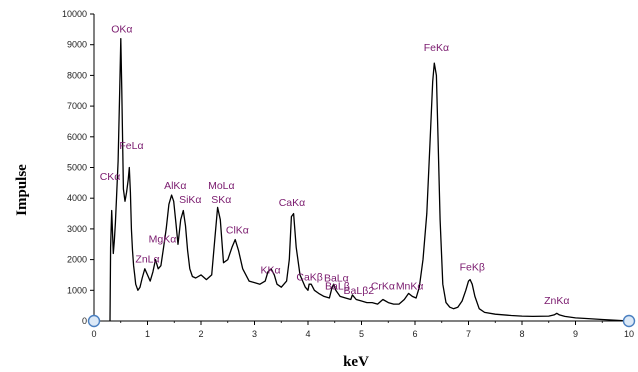 The image size is (638, 372). What do you see at coordinates (383, 286) in the screenshot?
I see `peak-label: CrKα` at bounding box center [383, 286].